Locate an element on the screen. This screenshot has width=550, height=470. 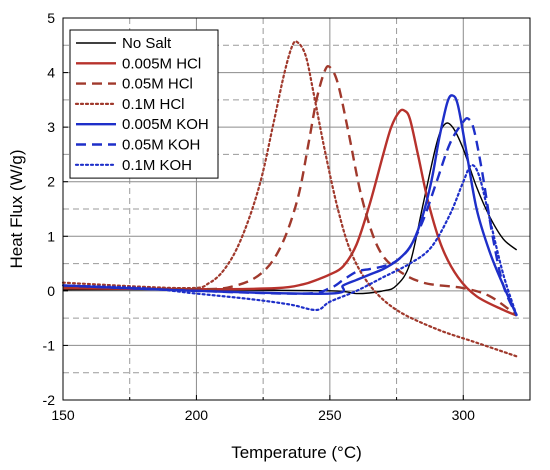
y-tick-label: -2 is located at coordinates (49, 400).